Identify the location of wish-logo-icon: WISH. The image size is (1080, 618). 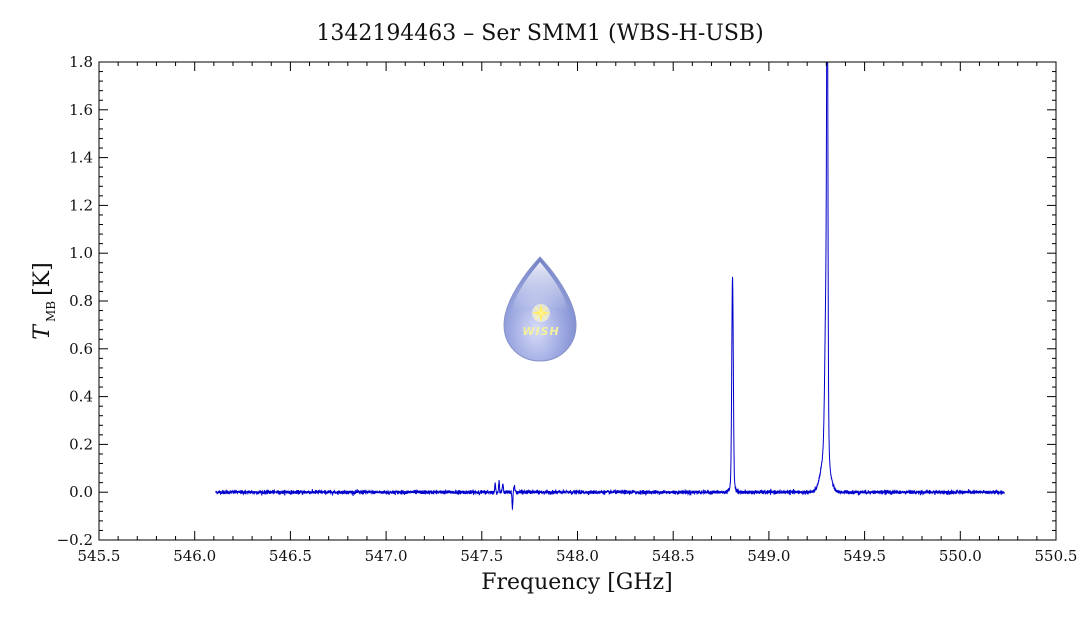
(540, 309).